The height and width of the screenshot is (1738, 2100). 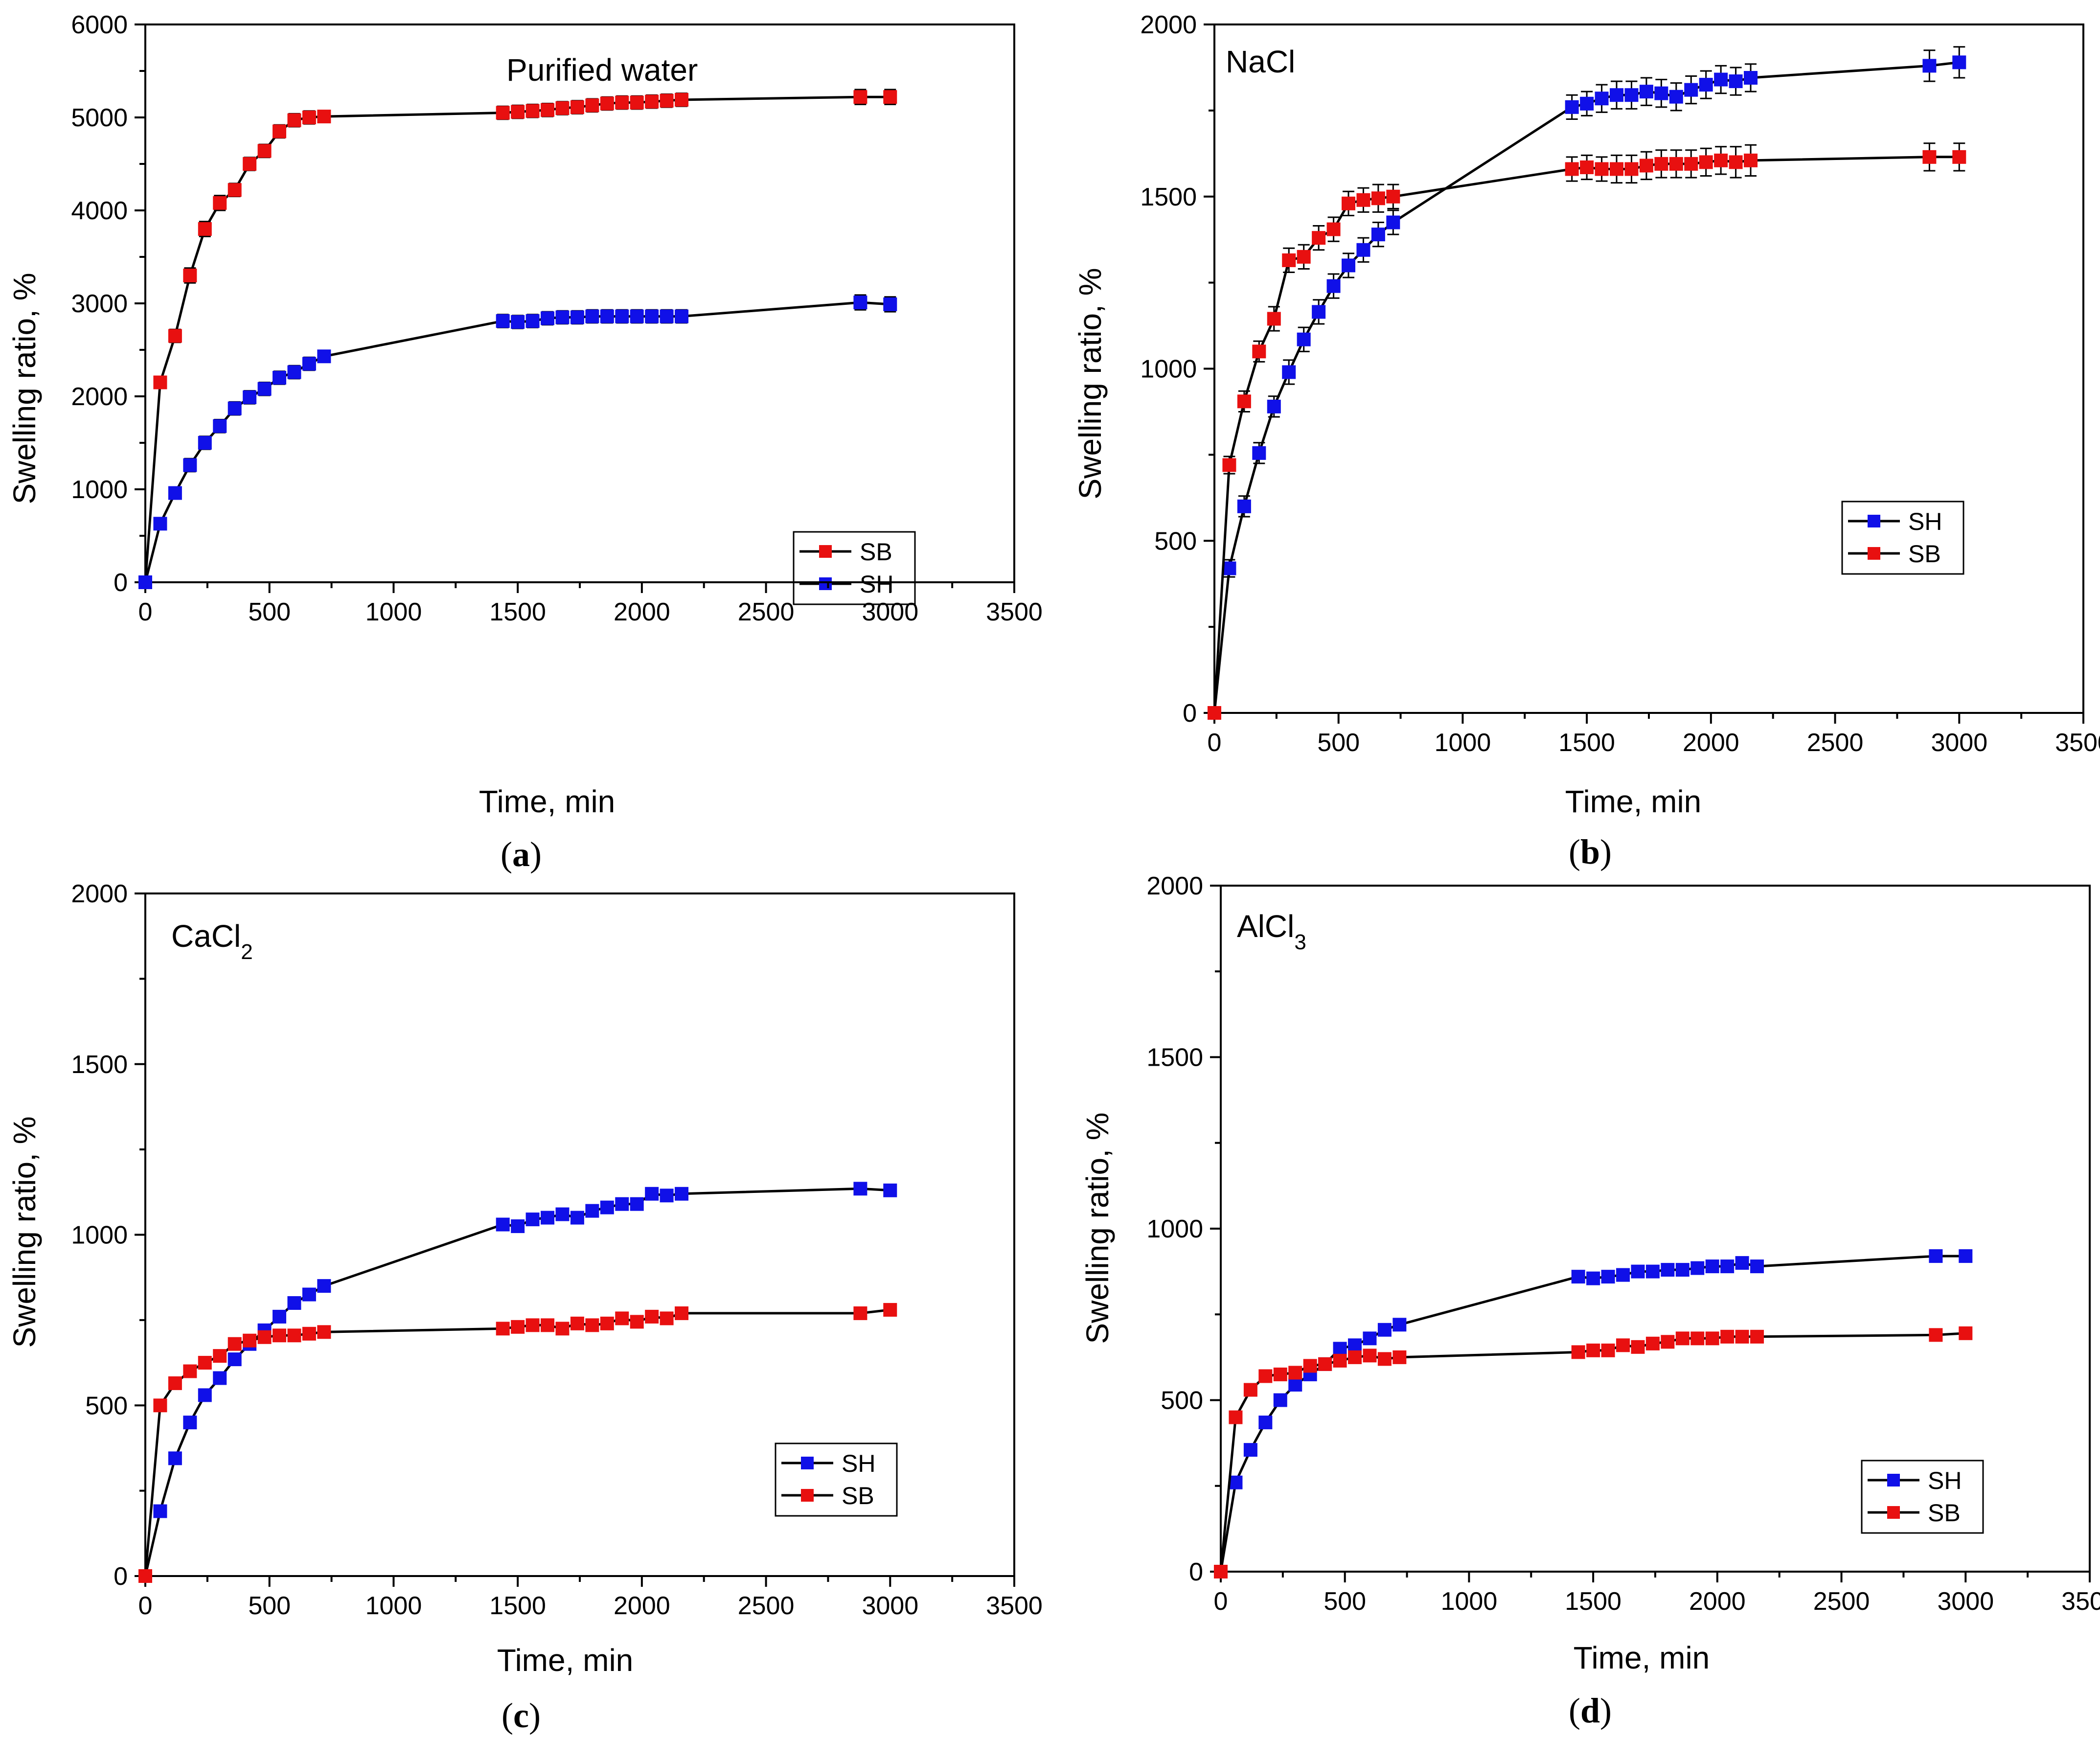 I want to click on panel-title: AlCl3, so click(x=1271, y=932).